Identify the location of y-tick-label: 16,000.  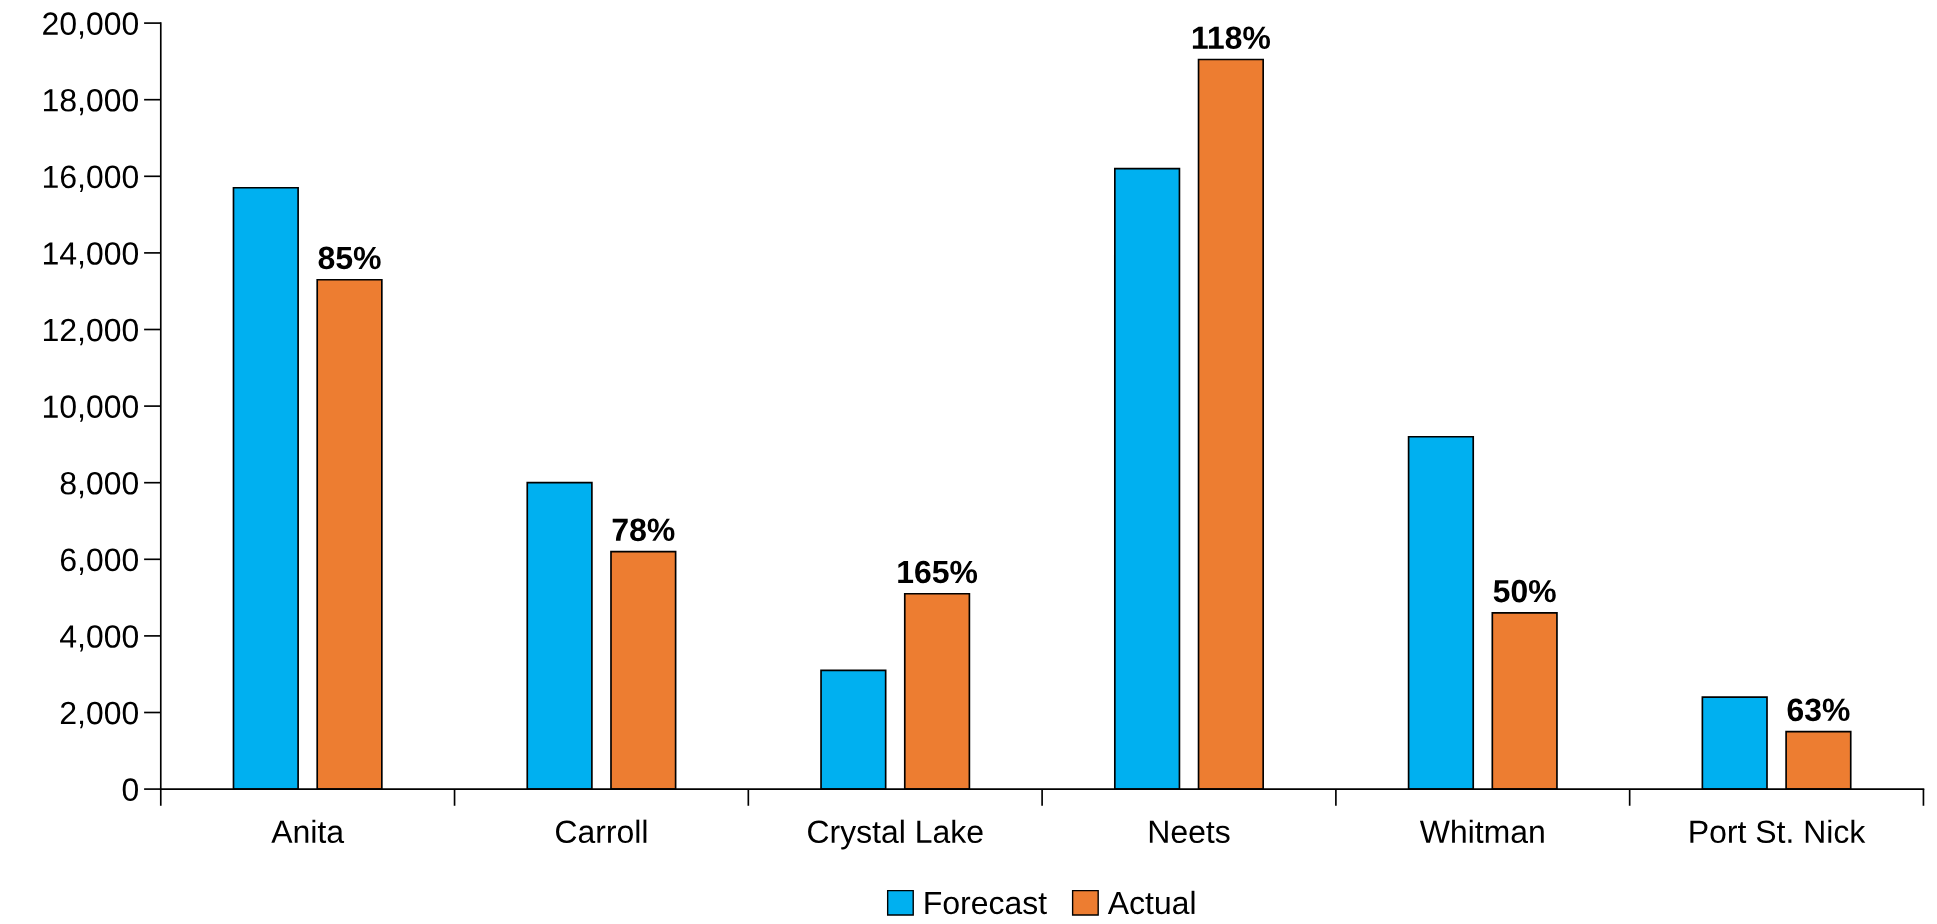
(90, 178).